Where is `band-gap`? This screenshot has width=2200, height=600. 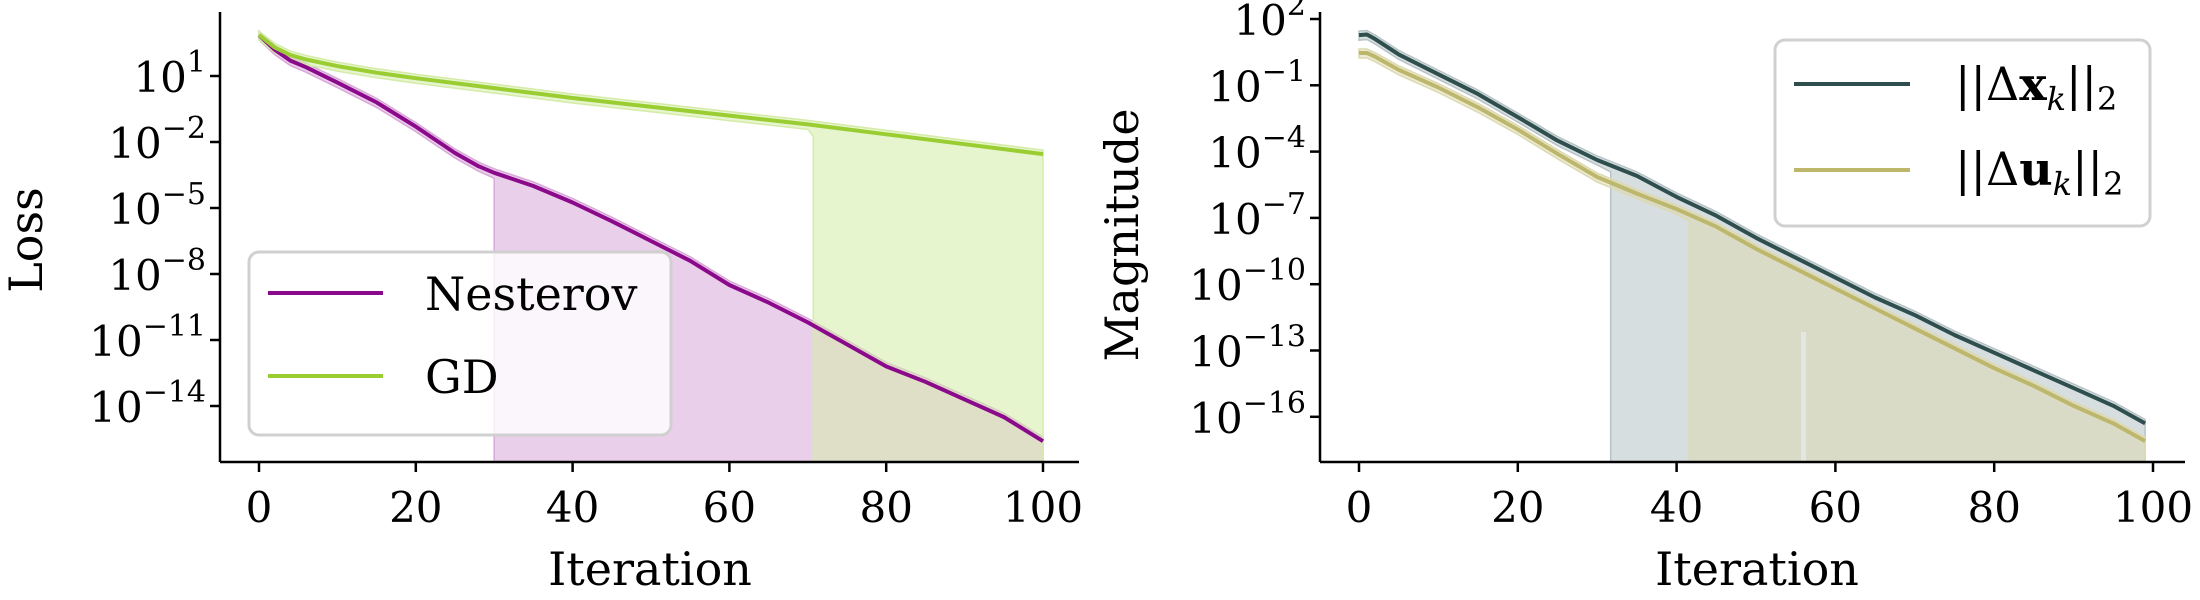
band-gap is located at coordinates (1803, 397).